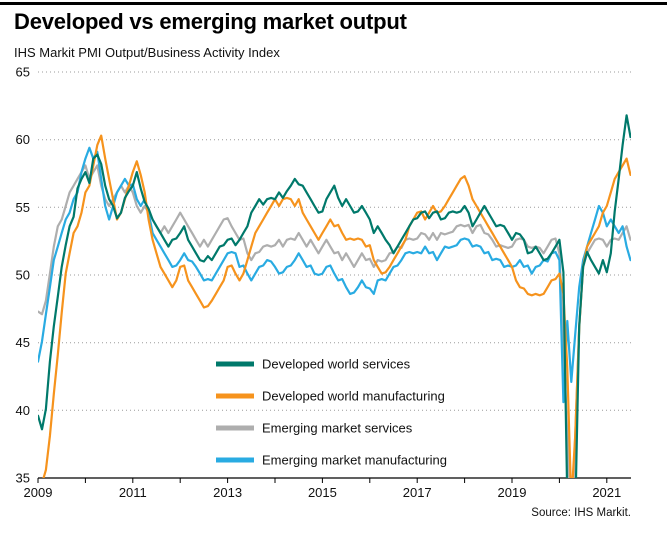  I want to click on y-tick-label: 35, so click(23, 478).